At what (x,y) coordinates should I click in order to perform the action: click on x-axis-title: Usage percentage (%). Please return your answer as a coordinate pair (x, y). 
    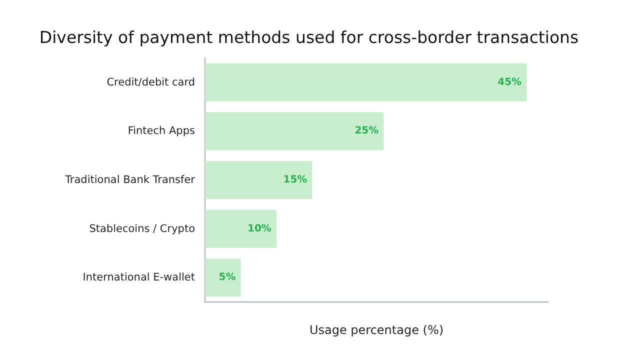
    Looking at the image, I should click on (376, 330).